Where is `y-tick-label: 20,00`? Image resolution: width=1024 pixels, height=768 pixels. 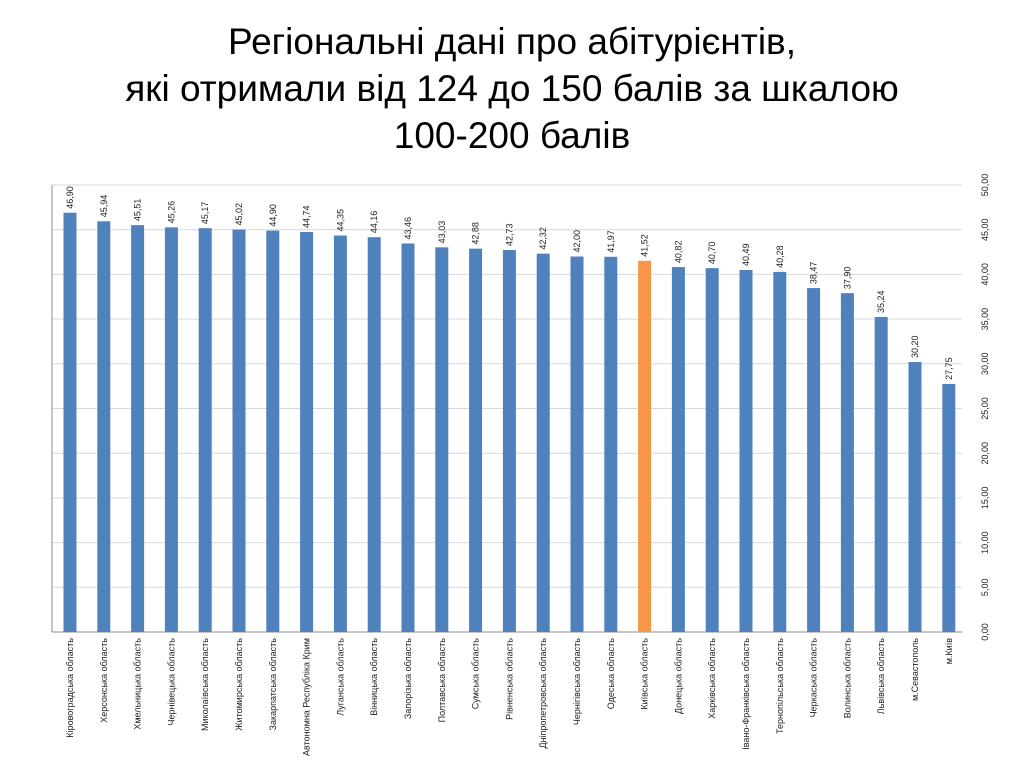
y-tick-label: 20,00 is located at coordinates (985, 453).